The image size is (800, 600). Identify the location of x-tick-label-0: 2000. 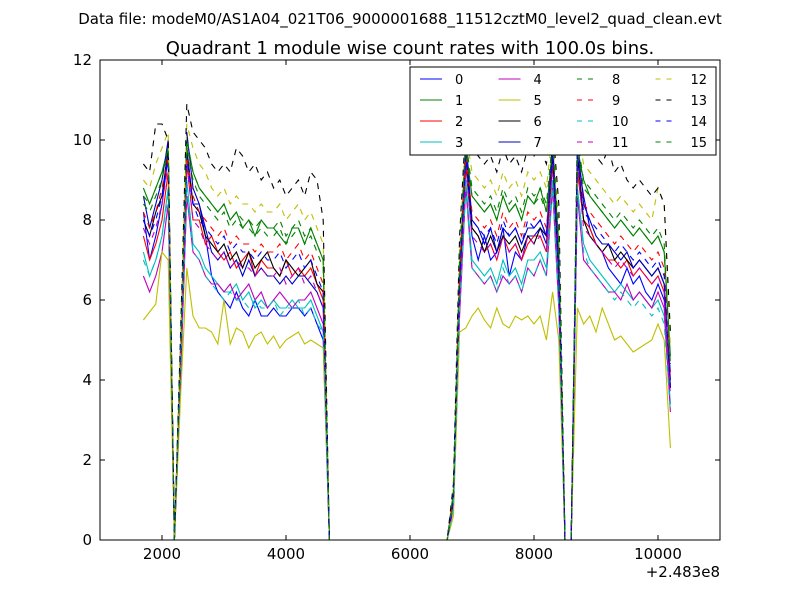
(162, 554).